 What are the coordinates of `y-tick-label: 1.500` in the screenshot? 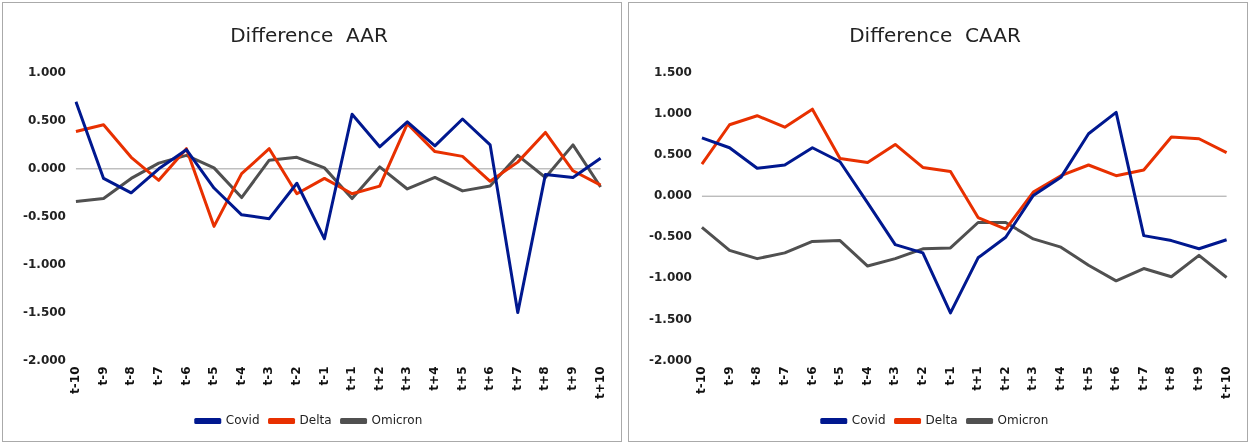 It's located at (672, 72).